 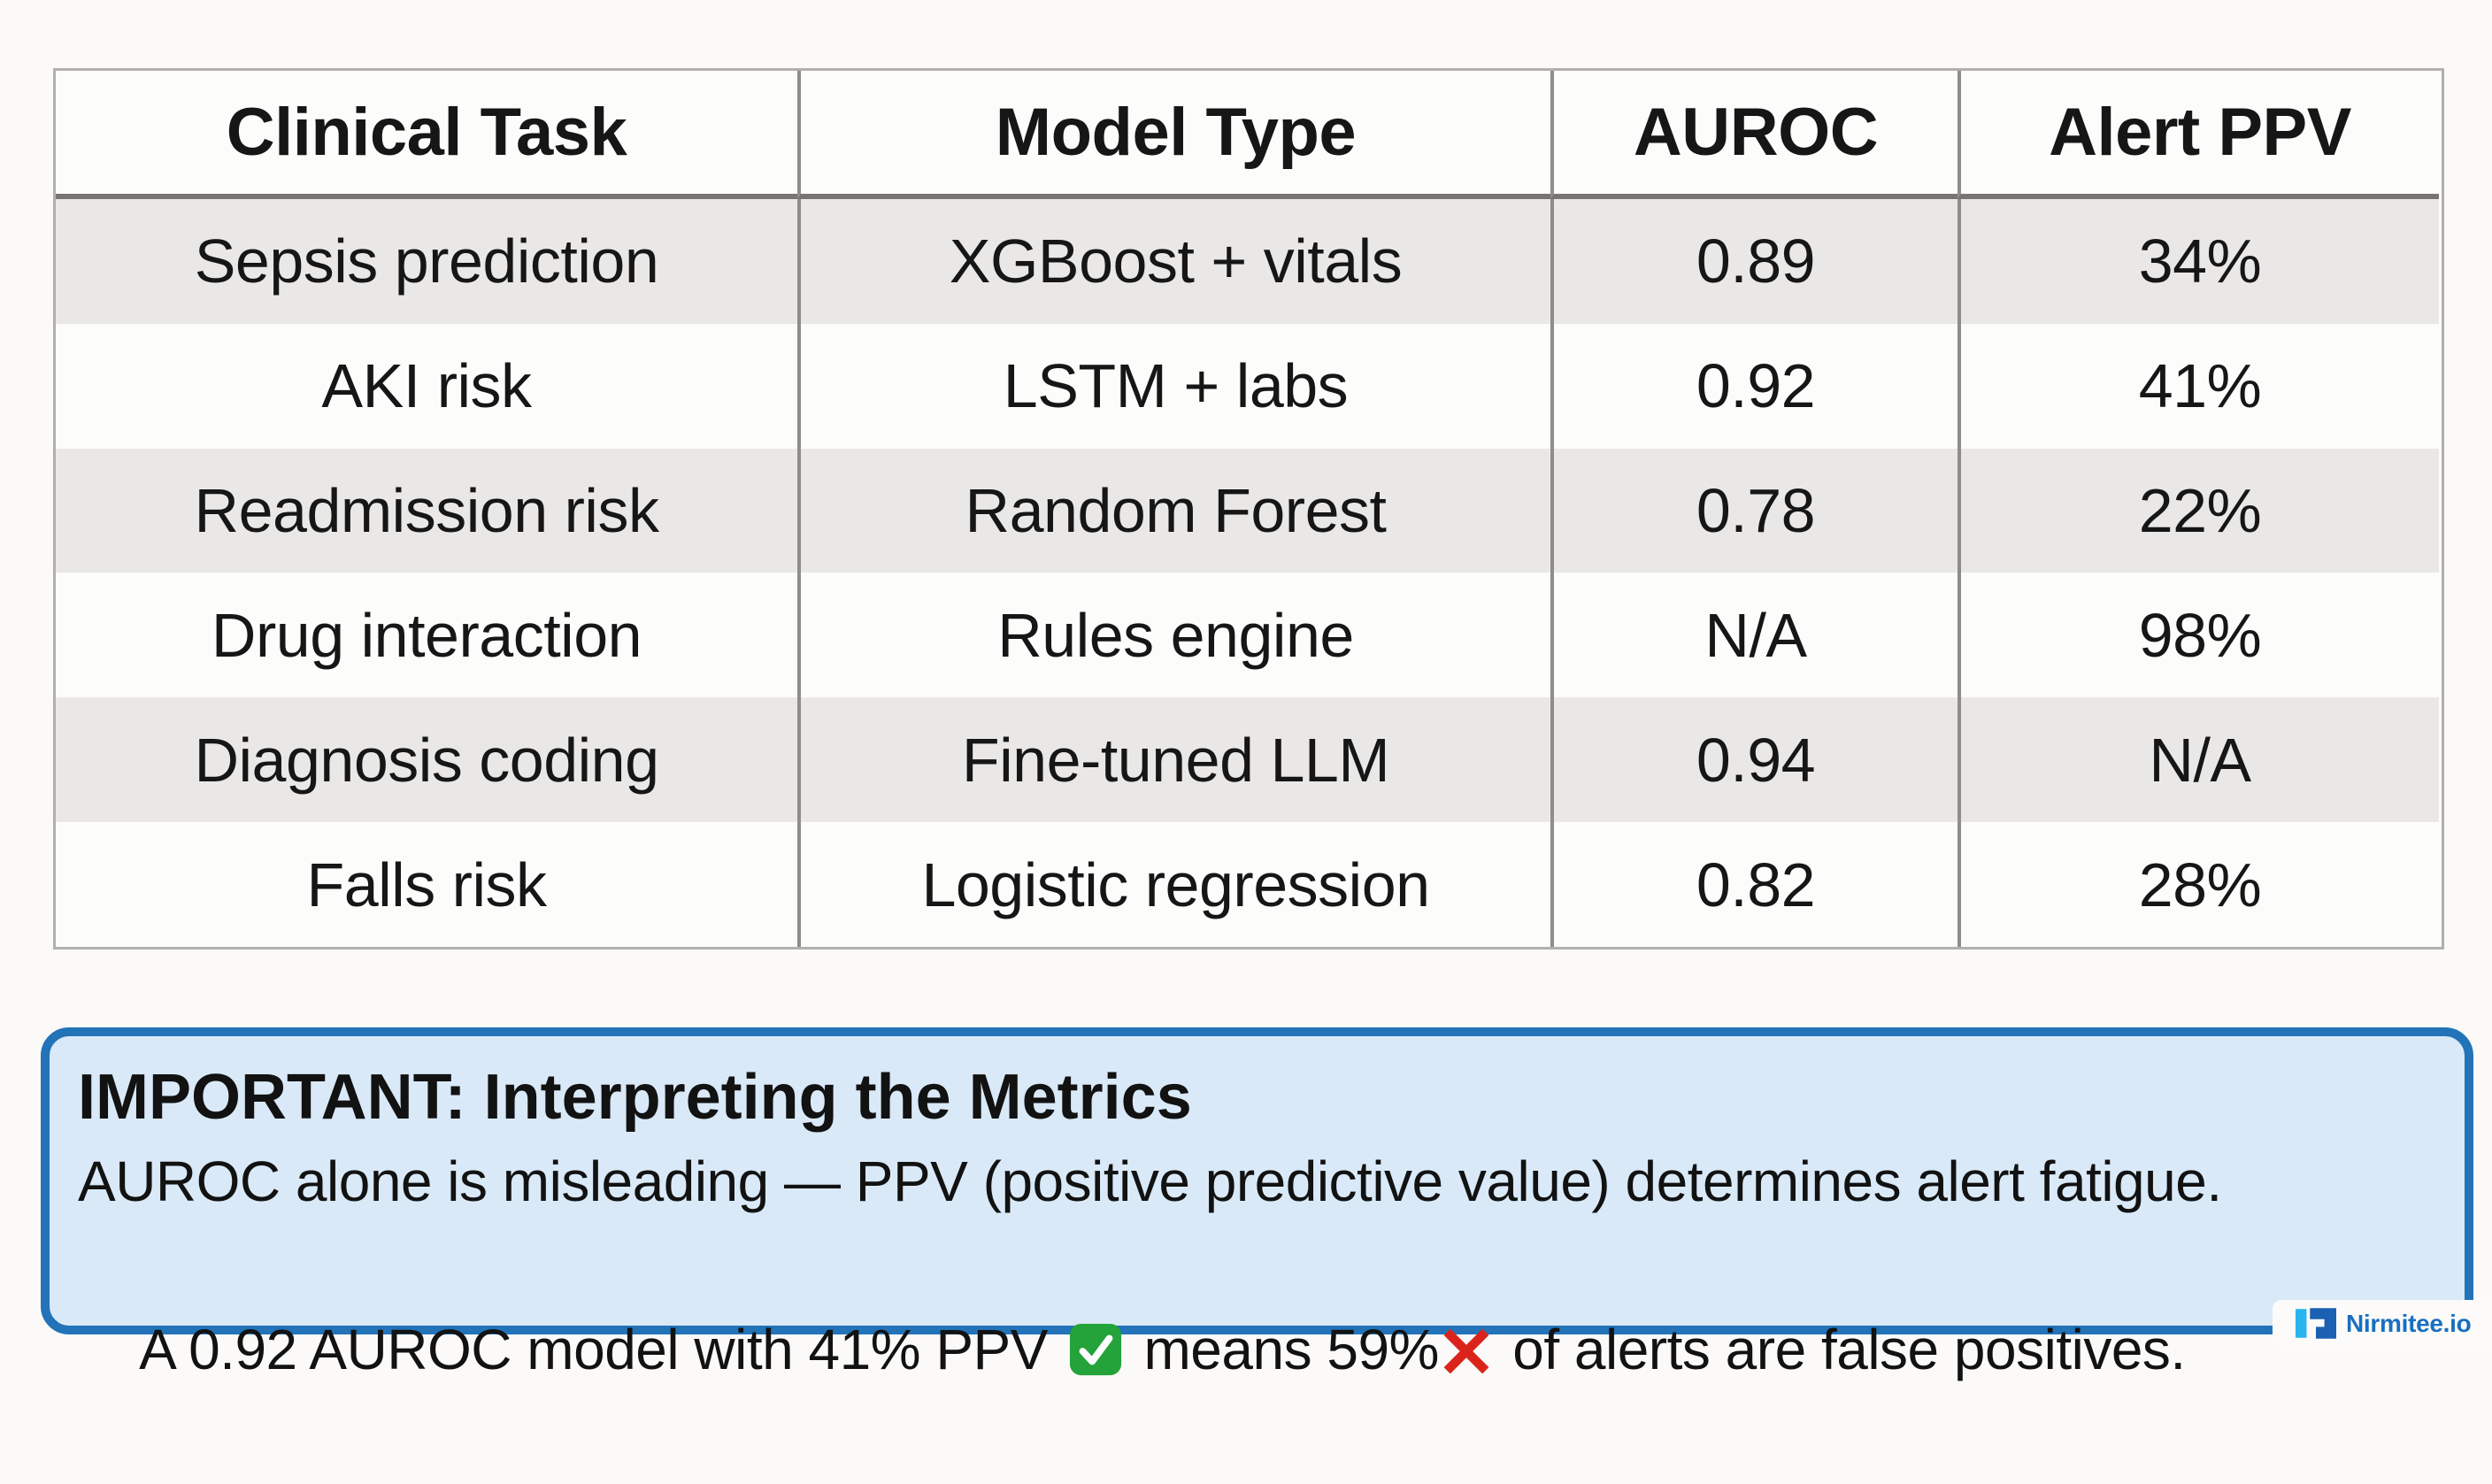 I want to click on table-cell: 0.89, so click(x=1753, y=261).